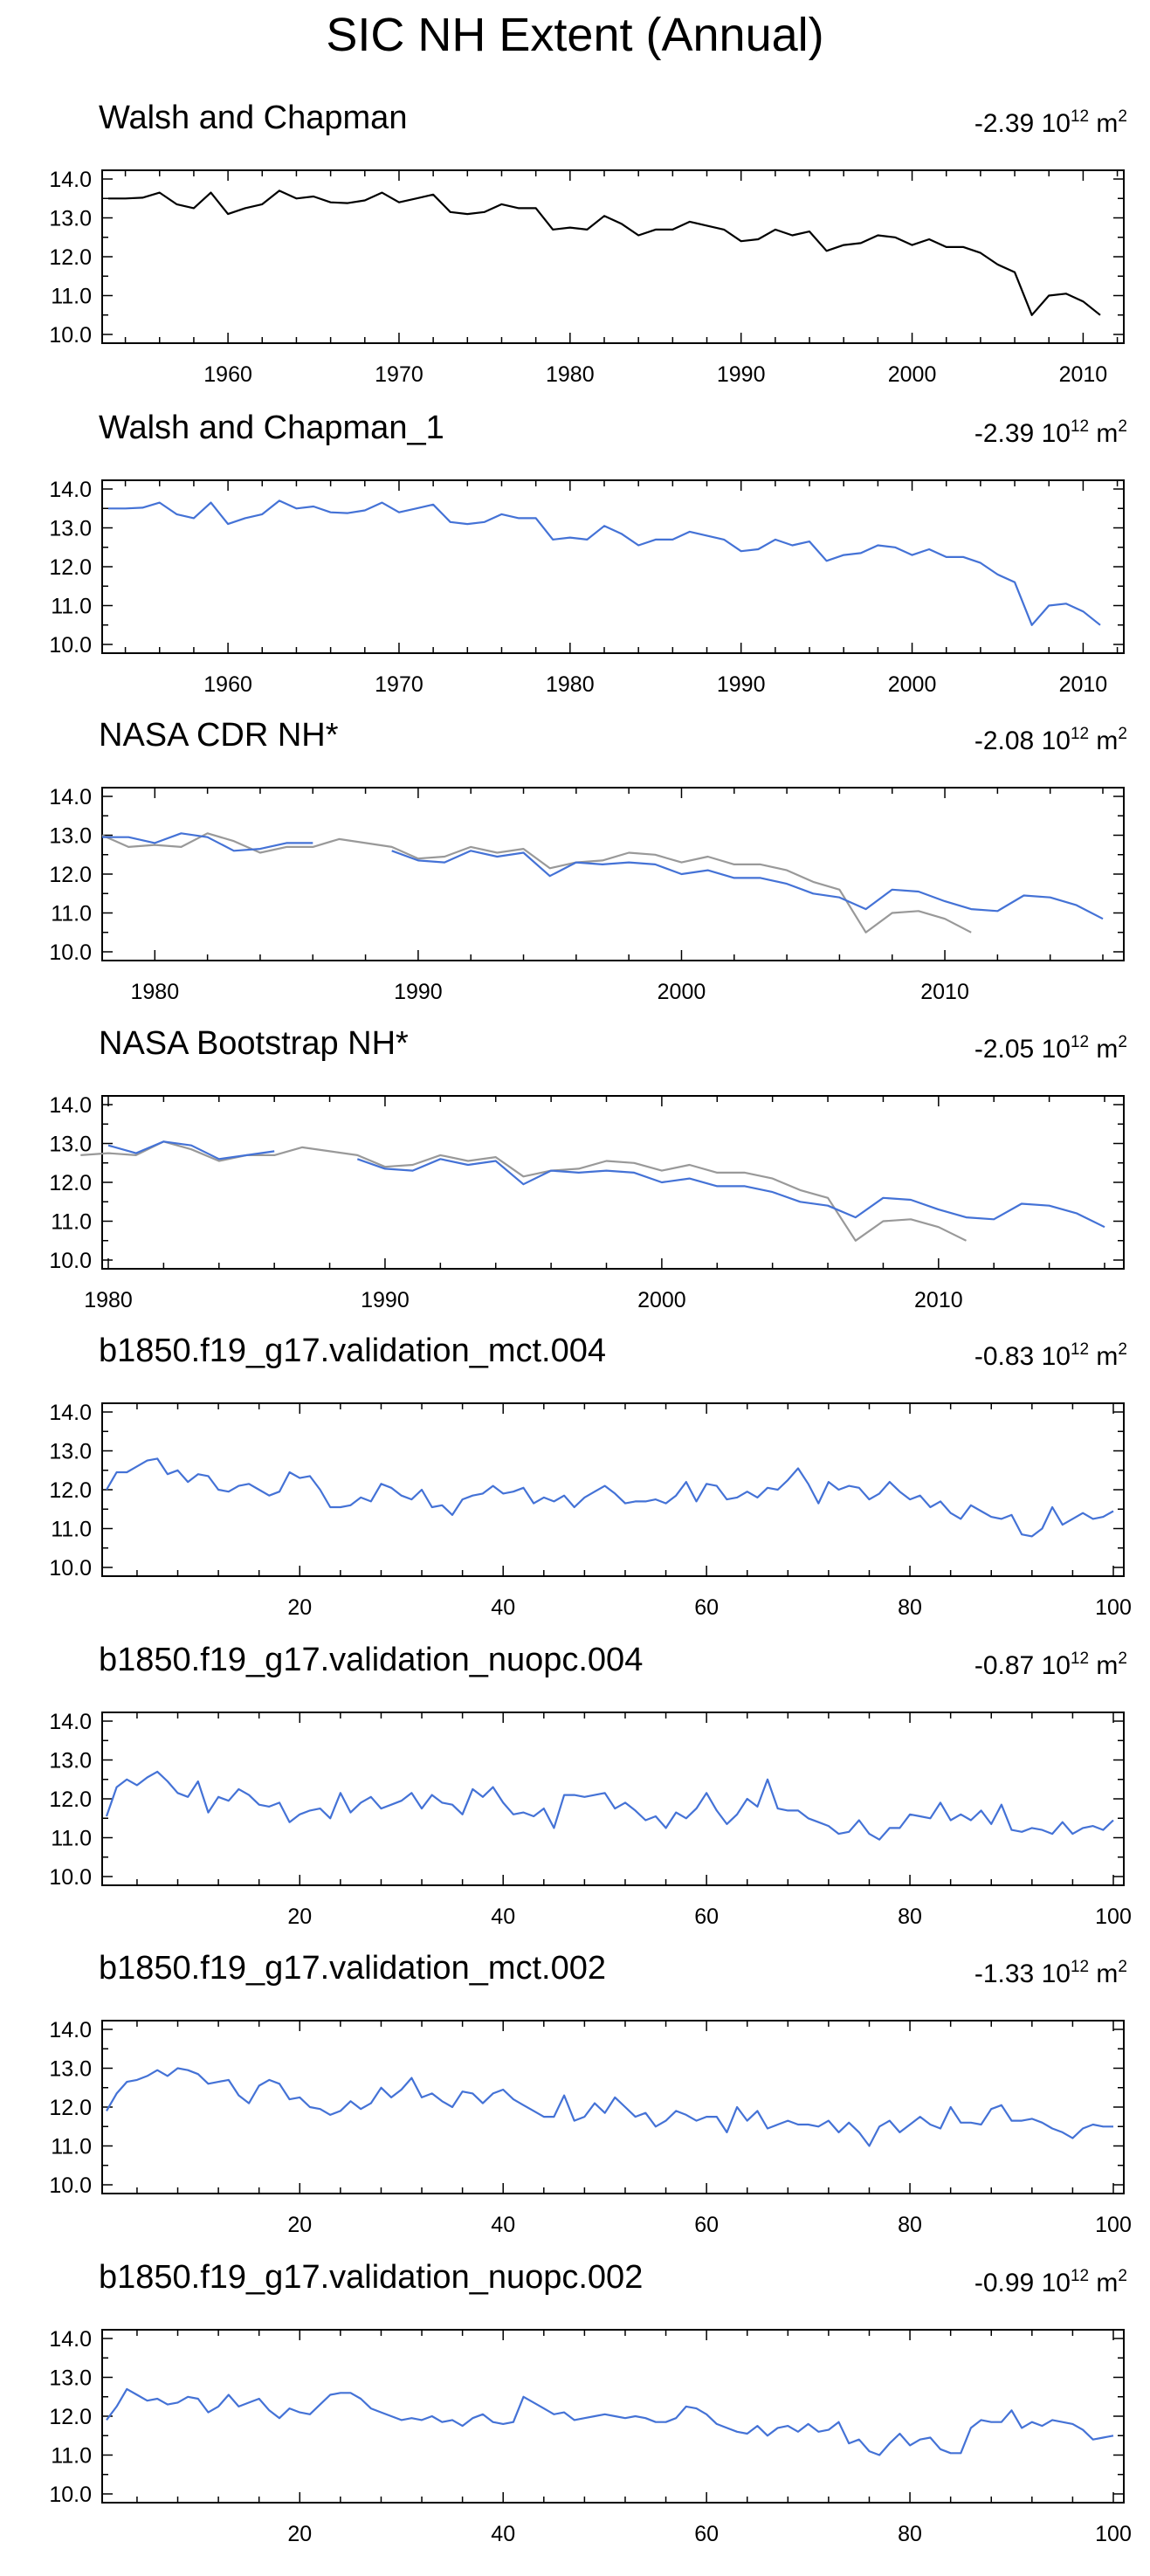 The width and height of the screenshot is (1150, 2576). Describe the element at coordinates (1005, 2283) in the screenshot. I see `trend-value: -0.99` at that location.